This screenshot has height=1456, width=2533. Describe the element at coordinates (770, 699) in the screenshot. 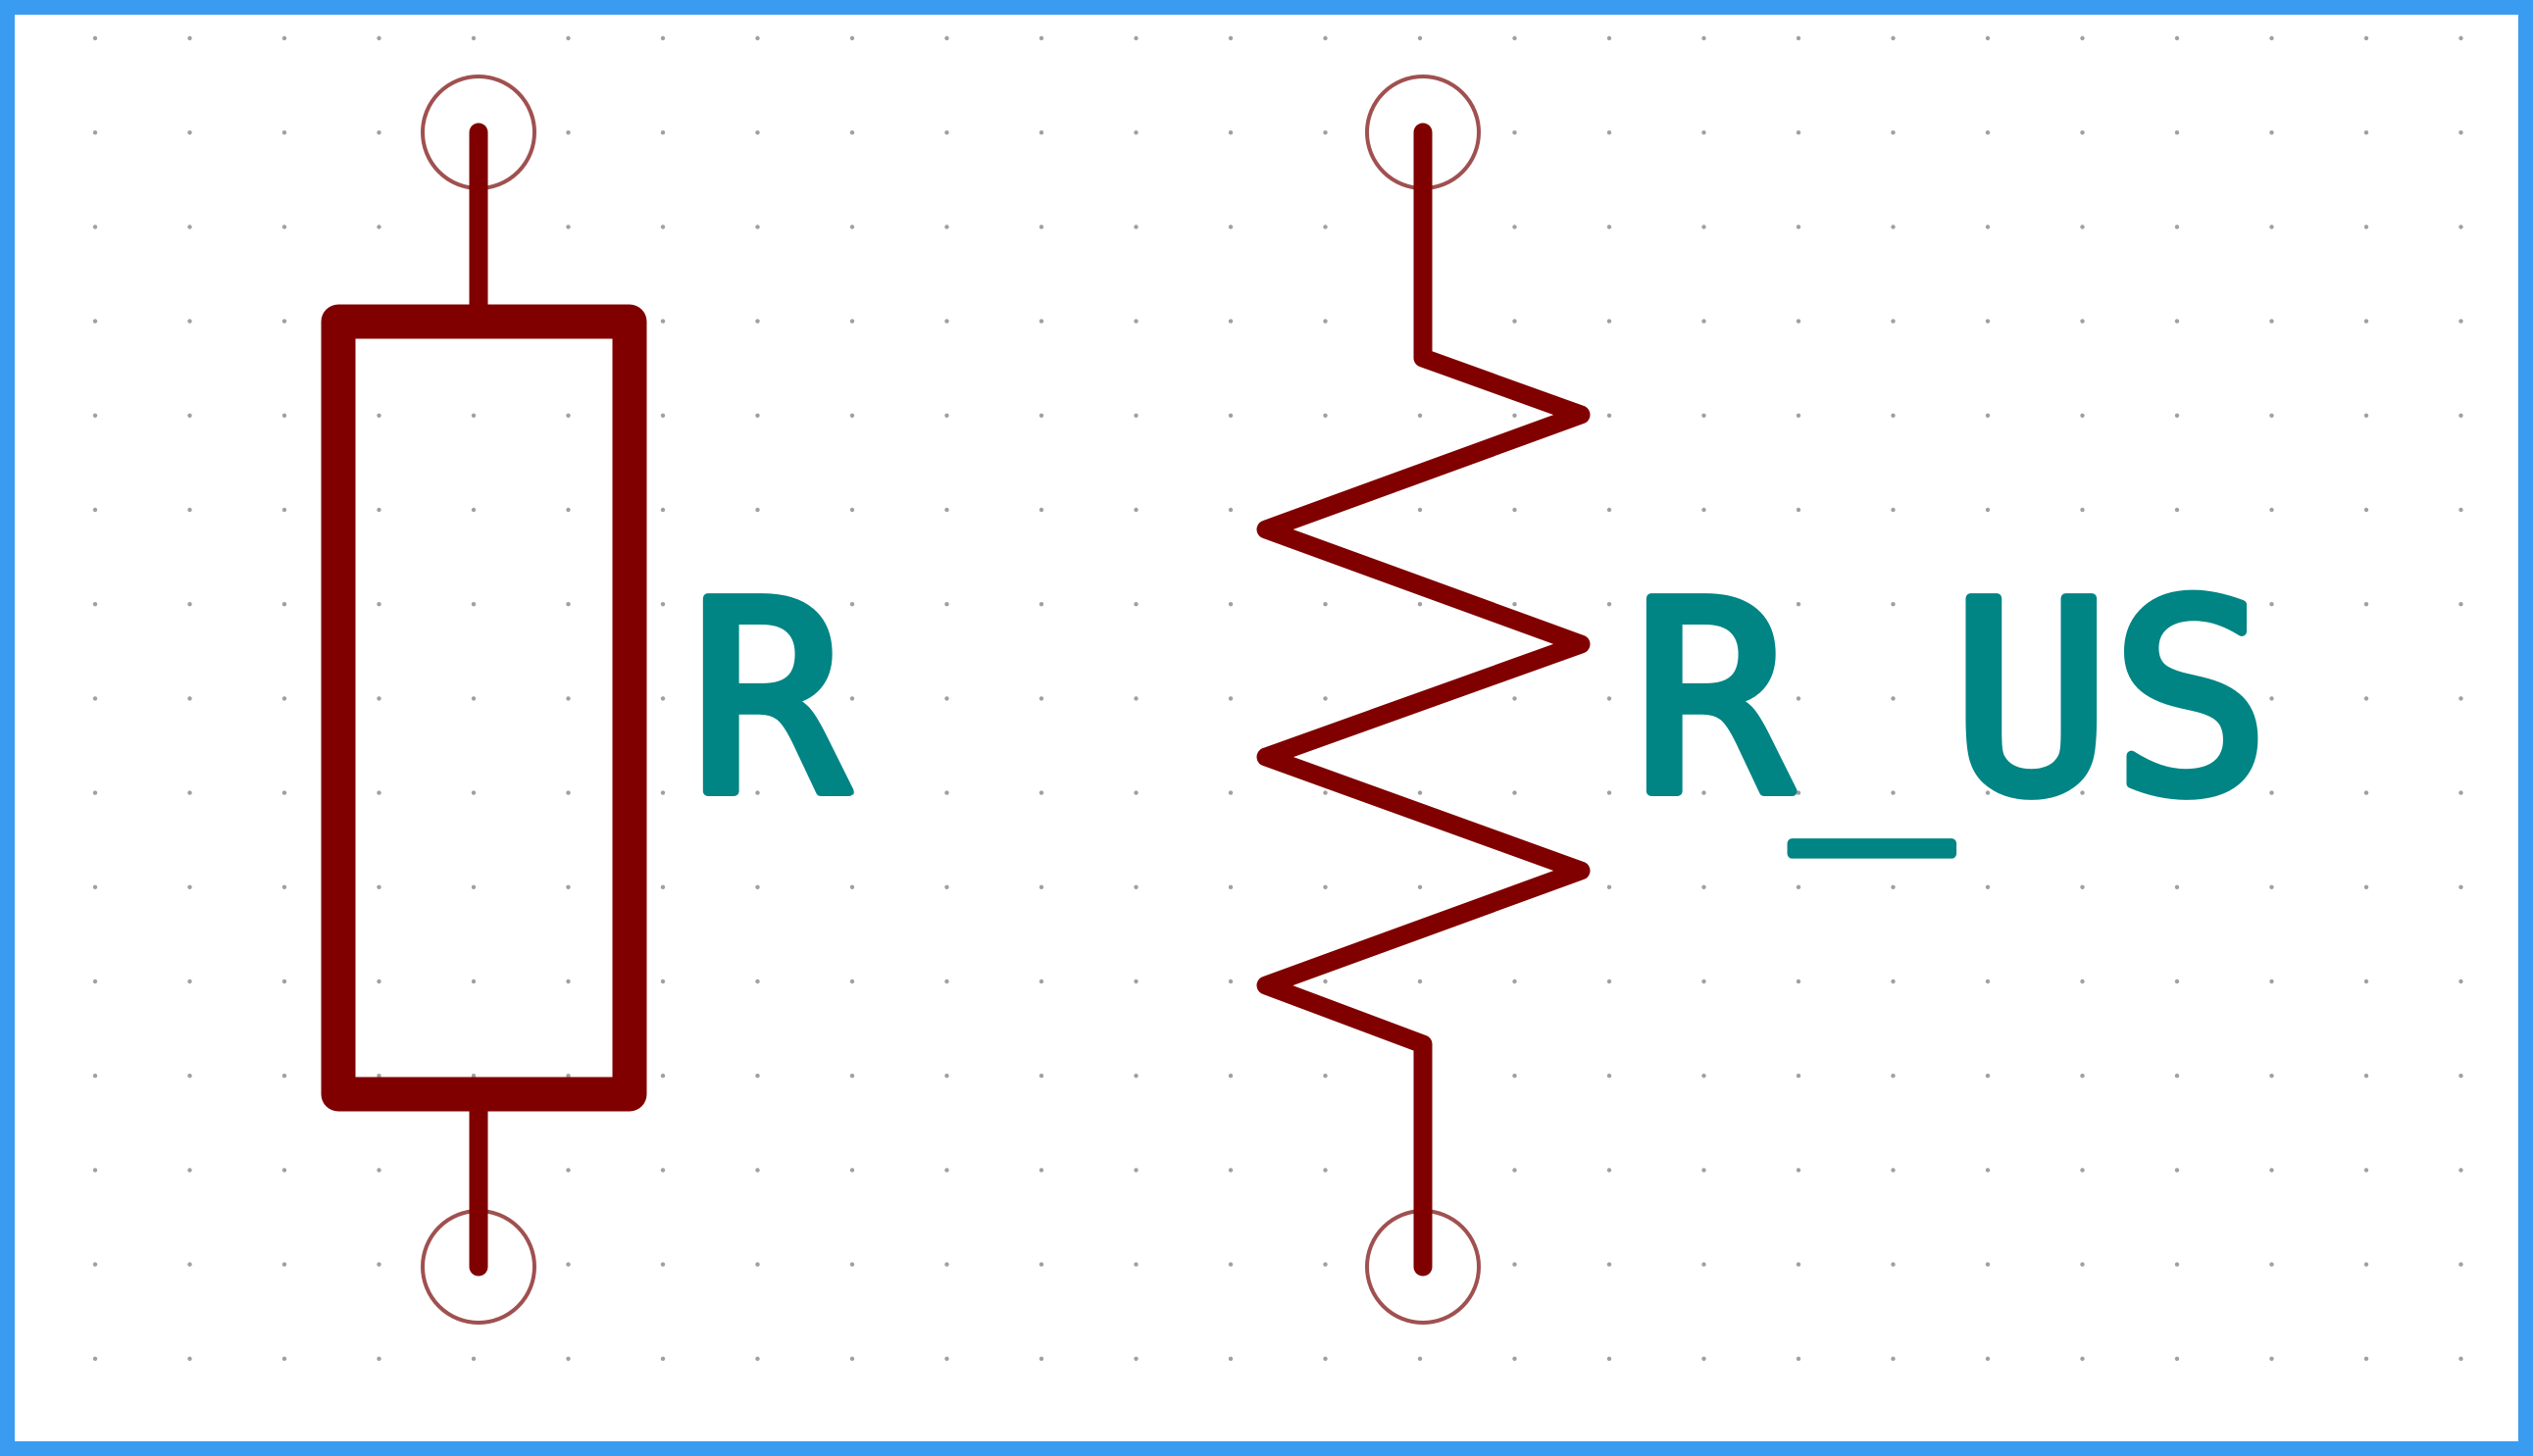

I see `reference-label-r: R` at that location.